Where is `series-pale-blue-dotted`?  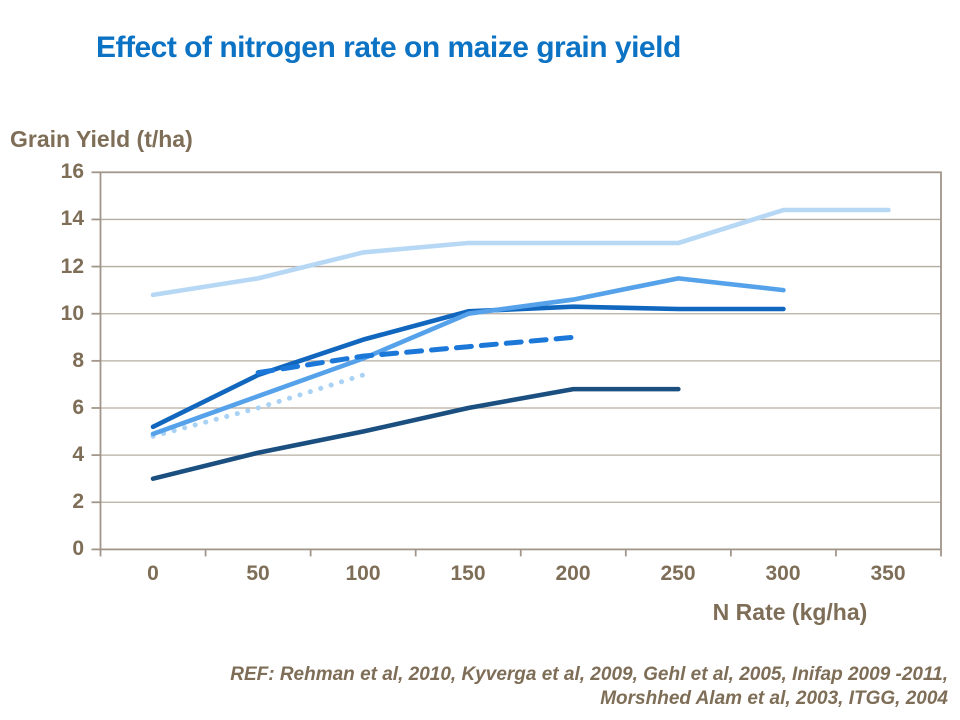
series-pale-blue-dotted is located at coordinates (258, 405).